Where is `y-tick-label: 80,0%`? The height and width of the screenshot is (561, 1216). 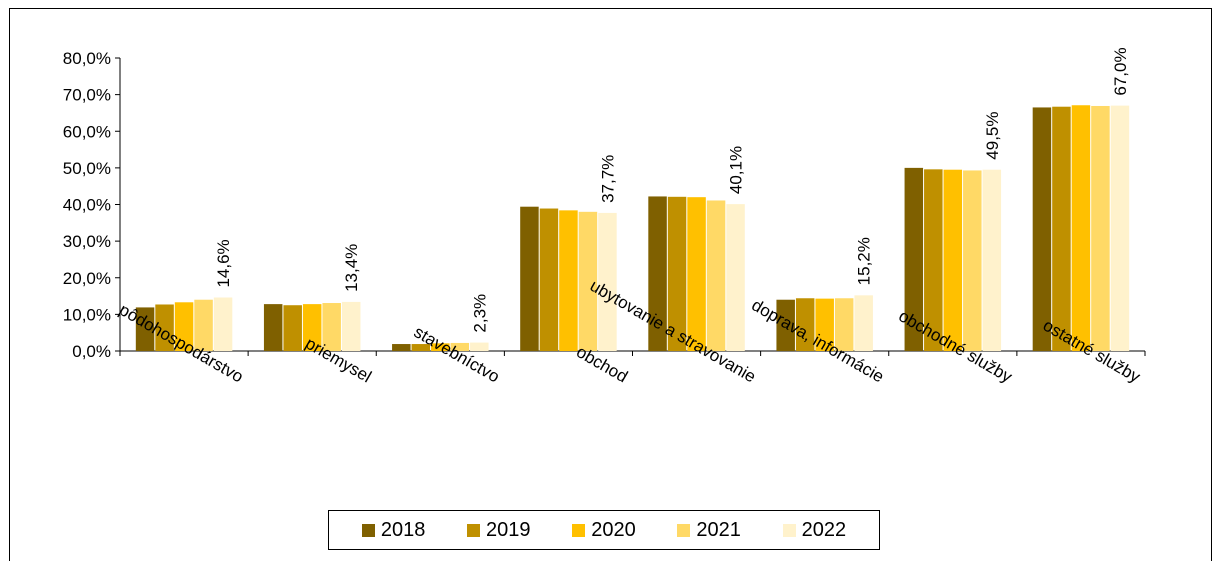
y-tick-label: 80,0% is located at coordinates (87, 58).